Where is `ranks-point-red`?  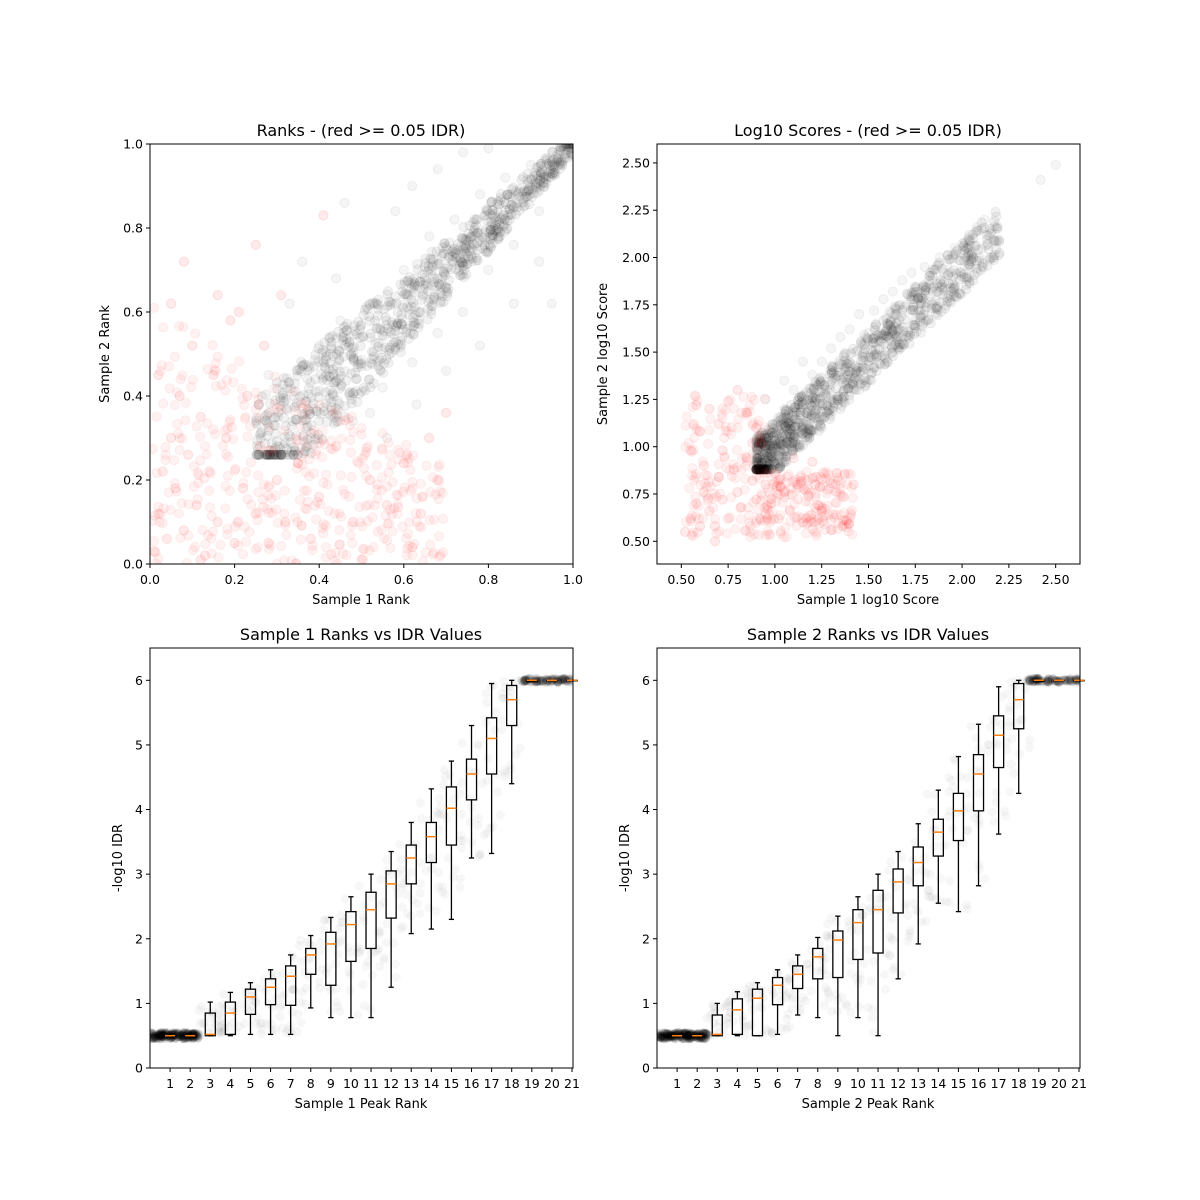
ranks-point-red is located at coordinates (179, 396).